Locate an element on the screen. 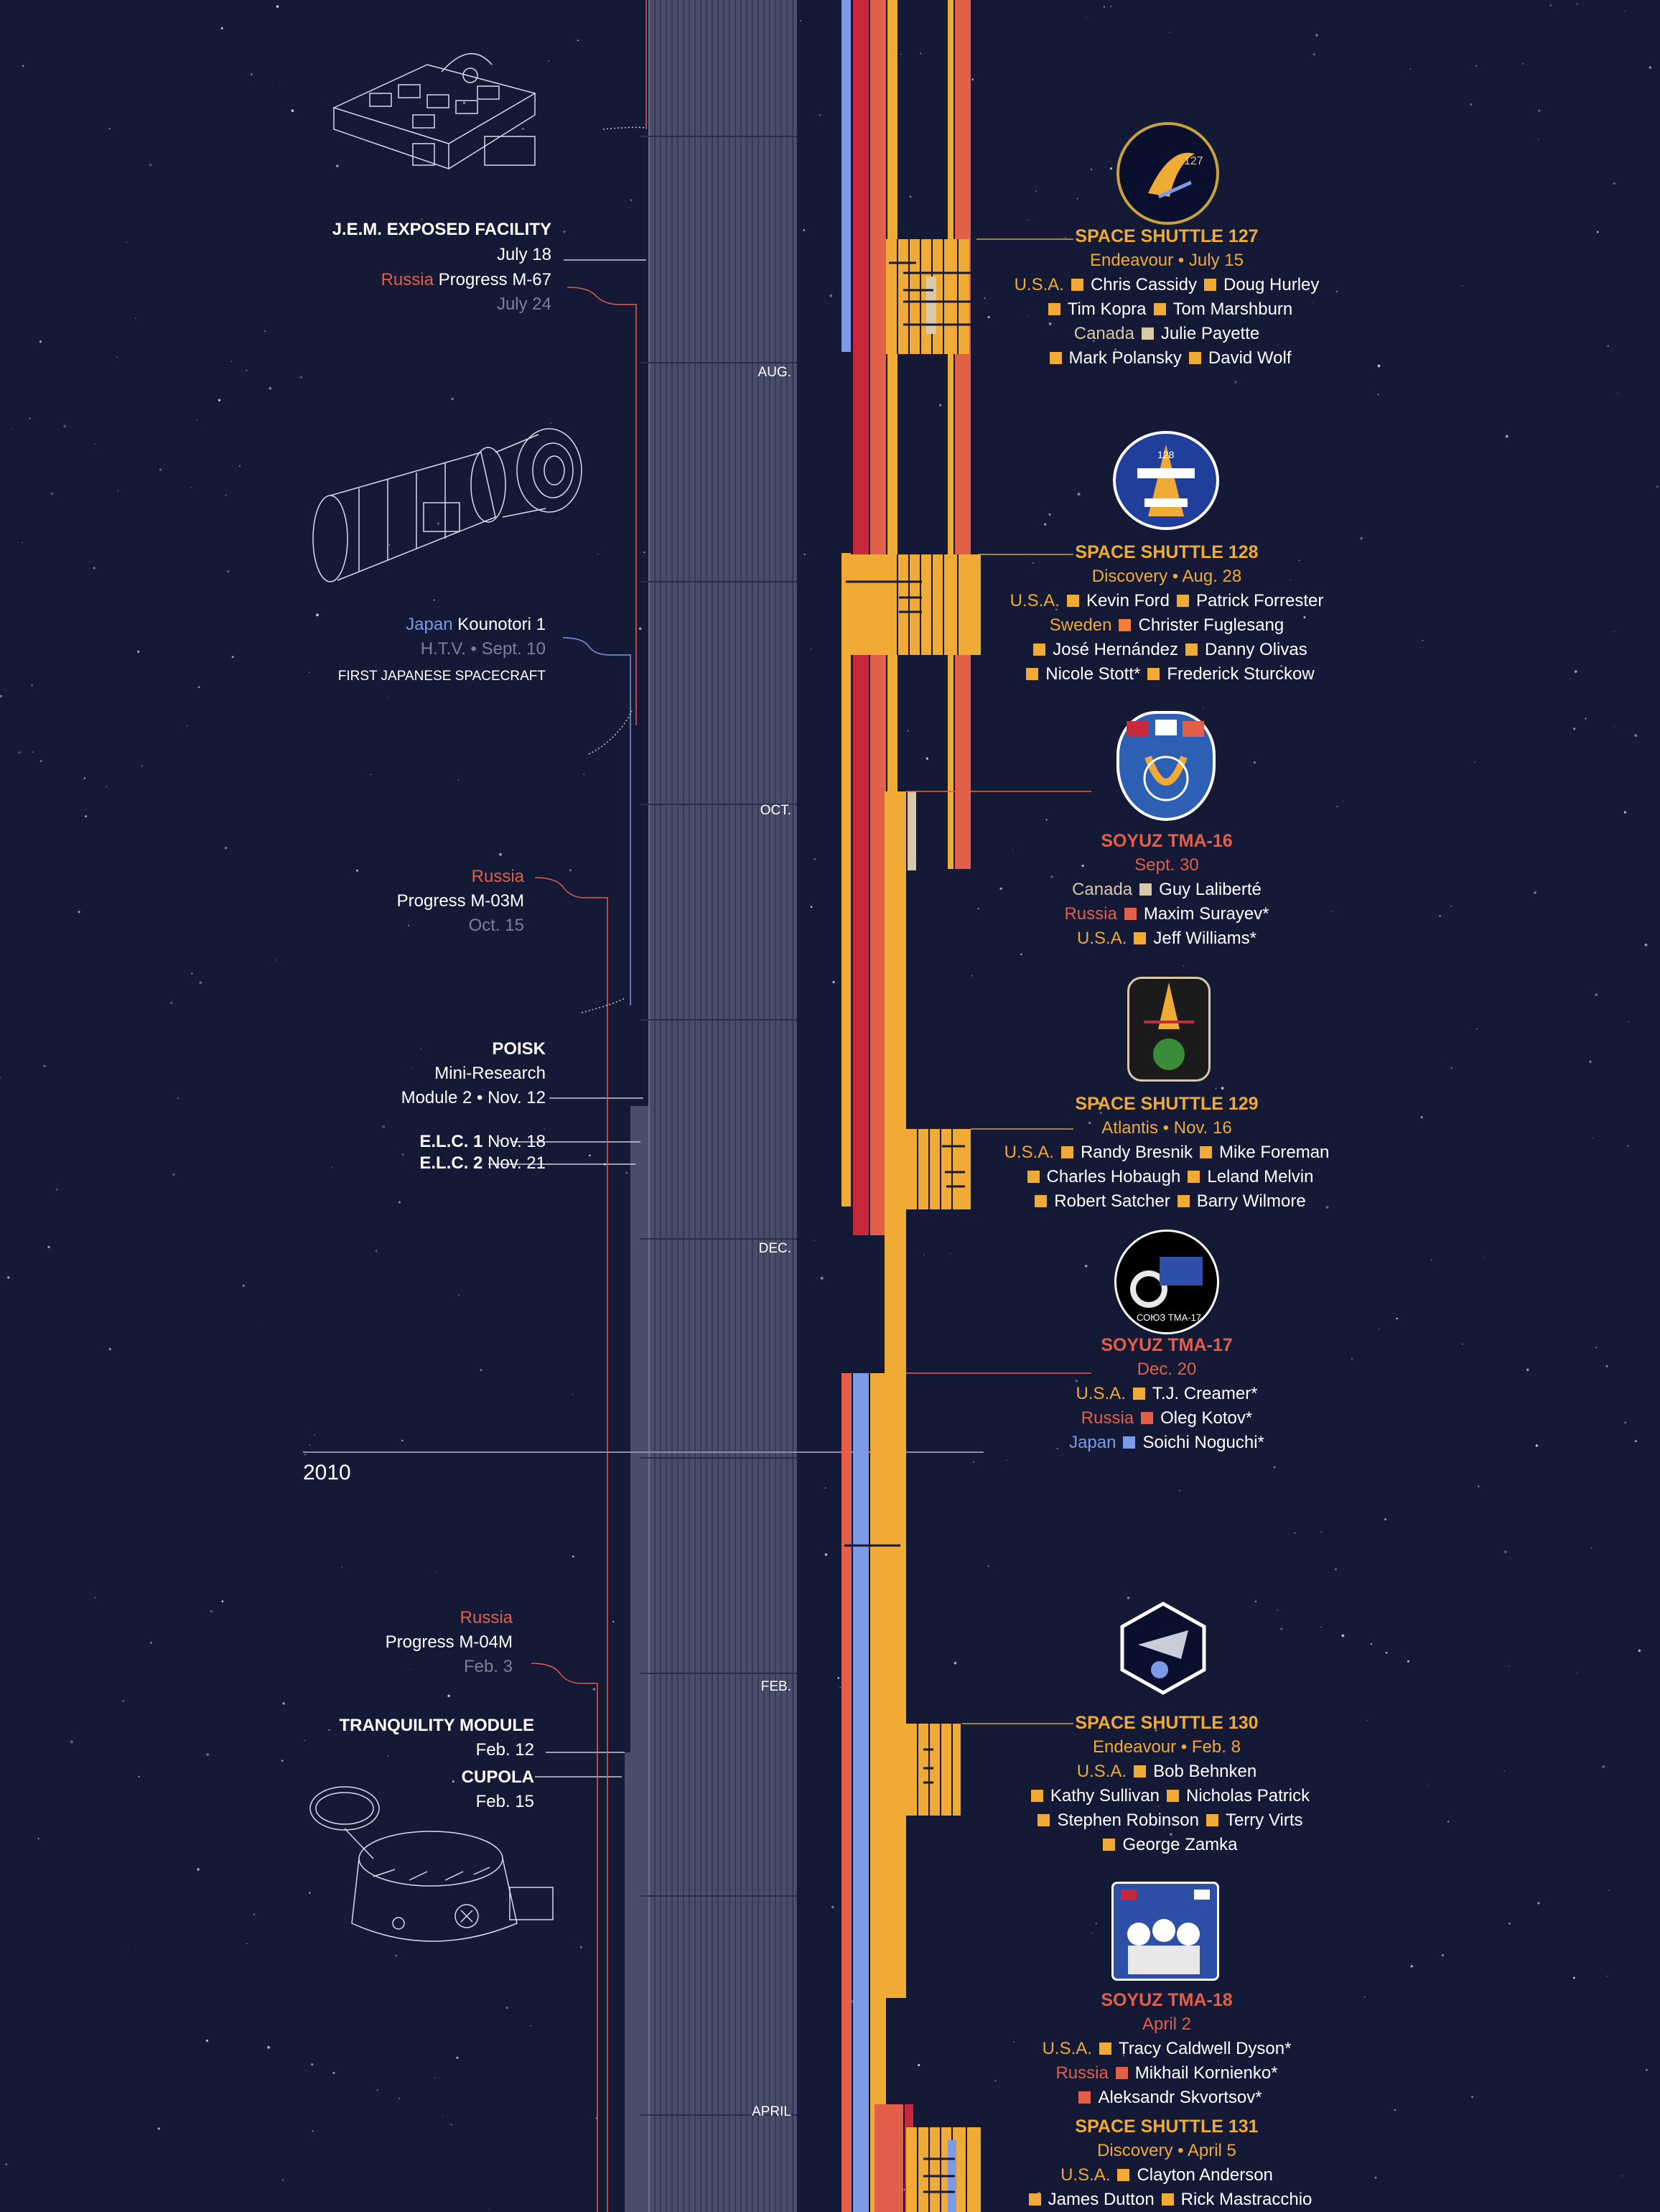 The image size is (1660, 2212). tma17-crew-row3: Japan Soichi Noguchi* is located at coordinates (1166, 1442).